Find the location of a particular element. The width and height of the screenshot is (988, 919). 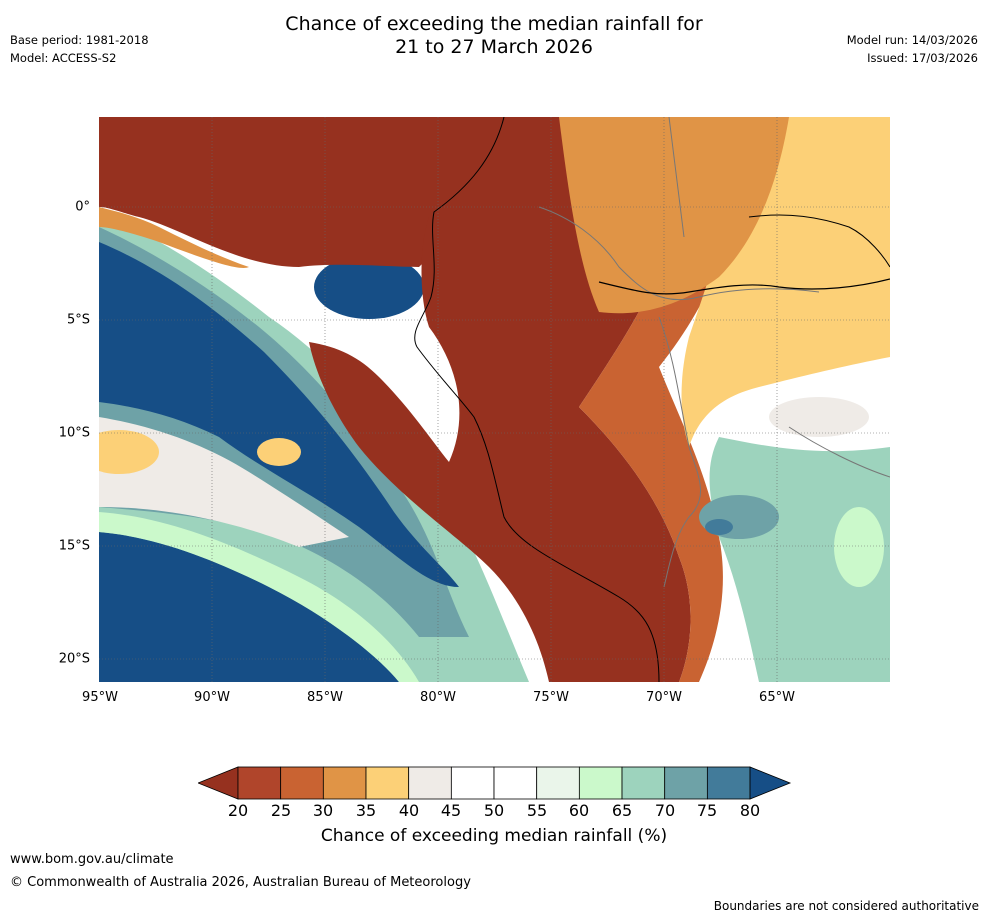

colorbar-tick: 30 is located at coordinates (323, 810).